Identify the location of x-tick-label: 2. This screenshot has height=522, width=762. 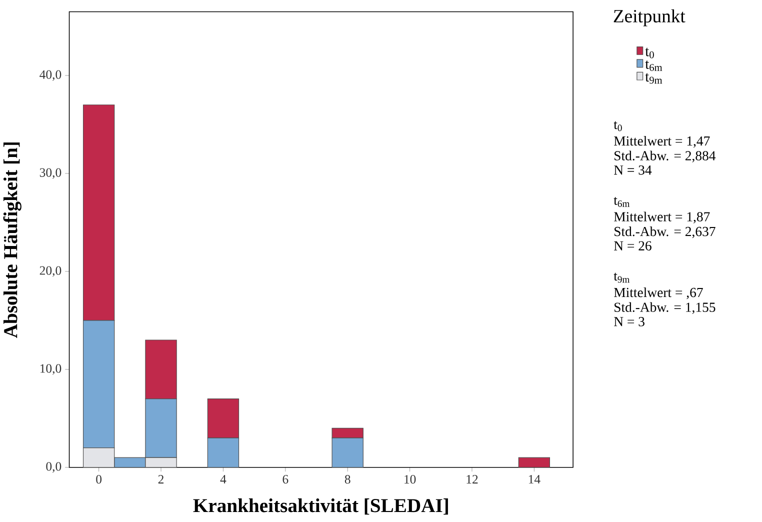
(161, 479).